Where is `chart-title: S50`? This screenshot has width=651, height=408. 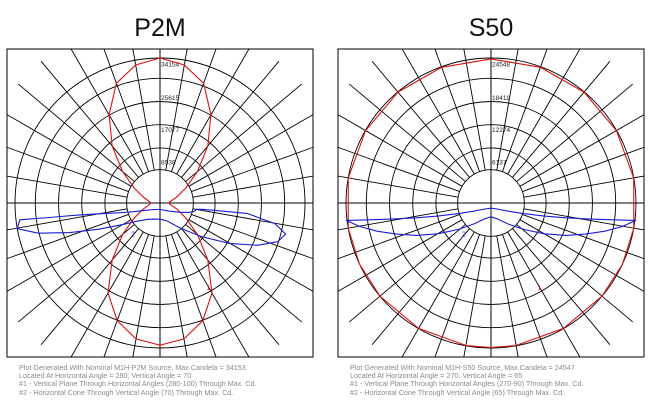 chart-title: S50 is located at coordinates (491, 28).